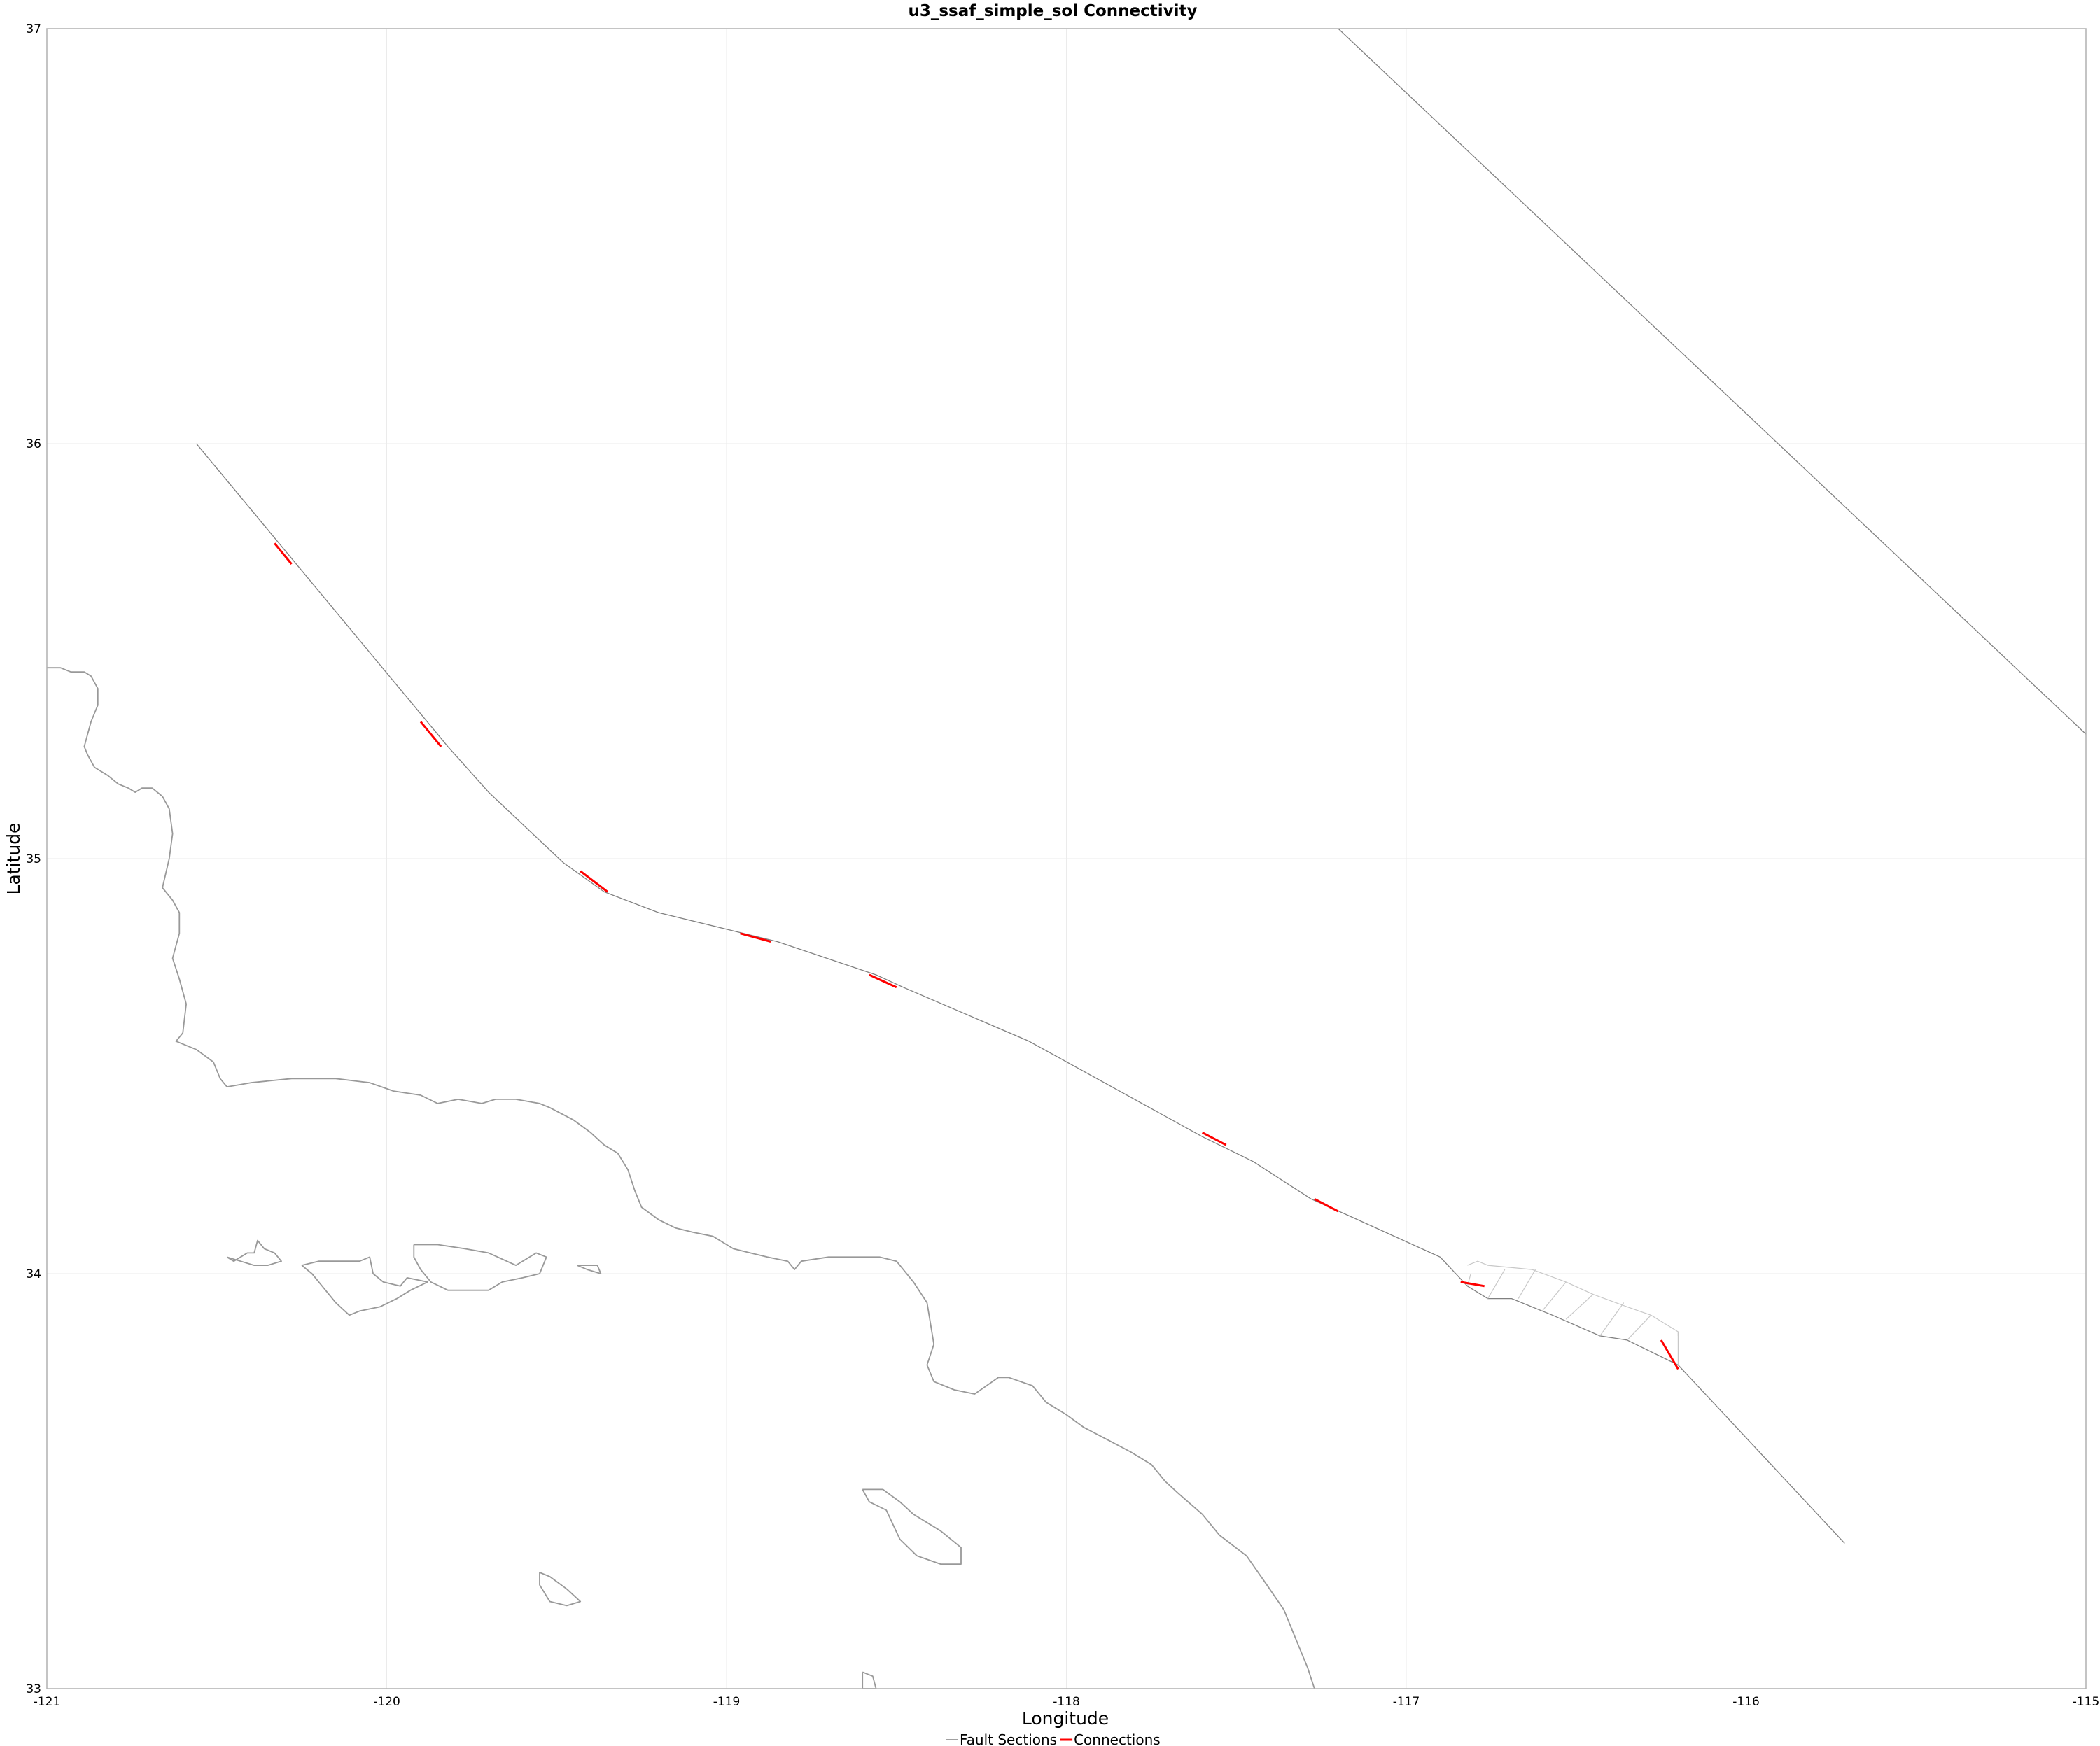  Describe the element at coordinates (1052, 11) in the screenshot. I see `chart-title: u3_ssaf_simple_sol Connectivity` at that location.